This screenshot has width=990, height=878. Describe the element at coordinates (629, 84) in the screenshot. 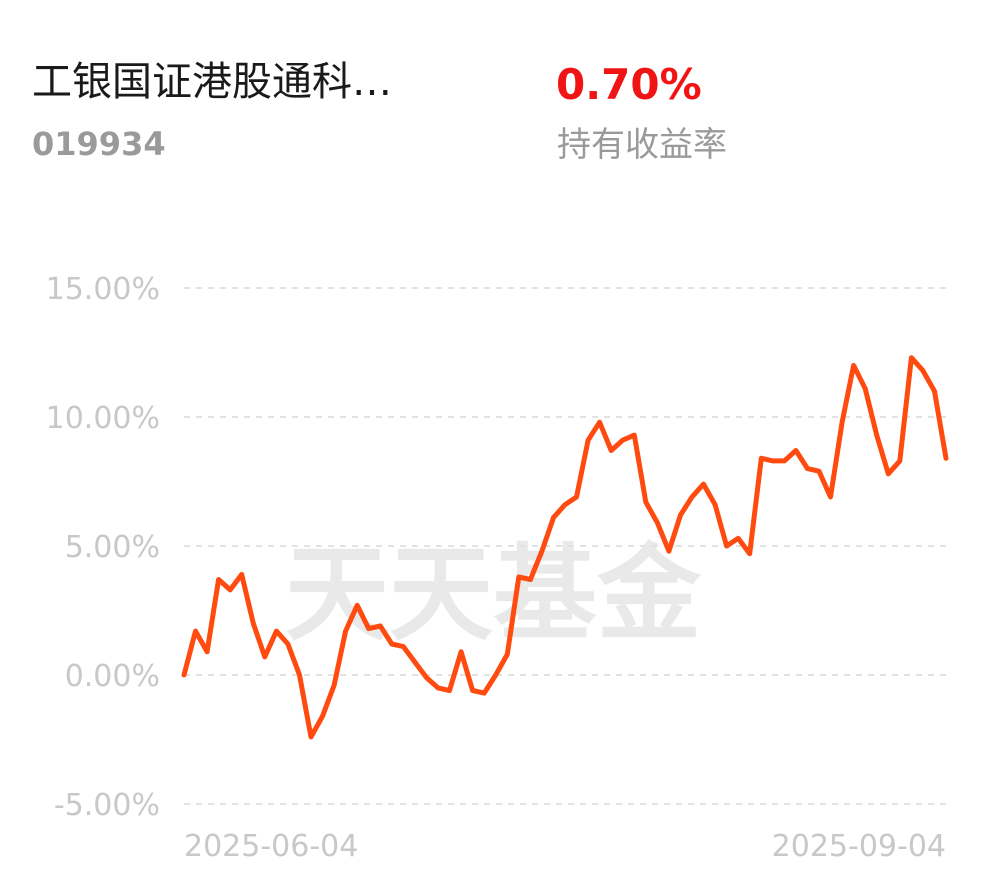

I see `holding-return-value: 0.70%` at that location.